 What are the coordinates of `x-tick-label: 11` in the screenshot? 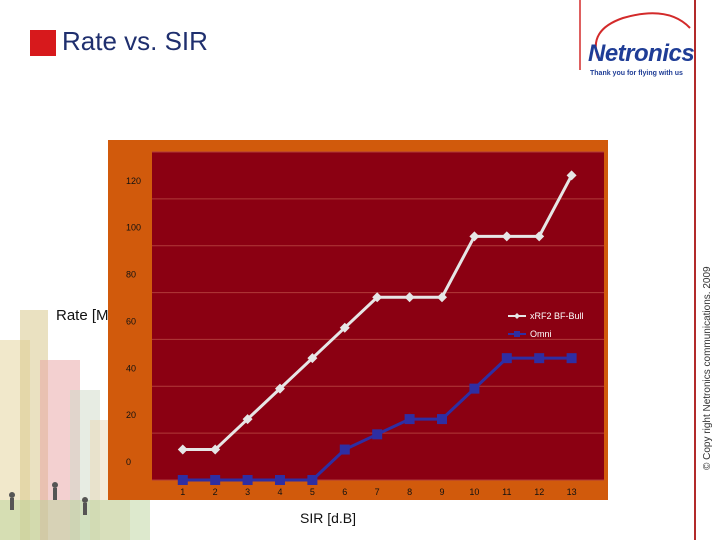 It's located at (506, 492).